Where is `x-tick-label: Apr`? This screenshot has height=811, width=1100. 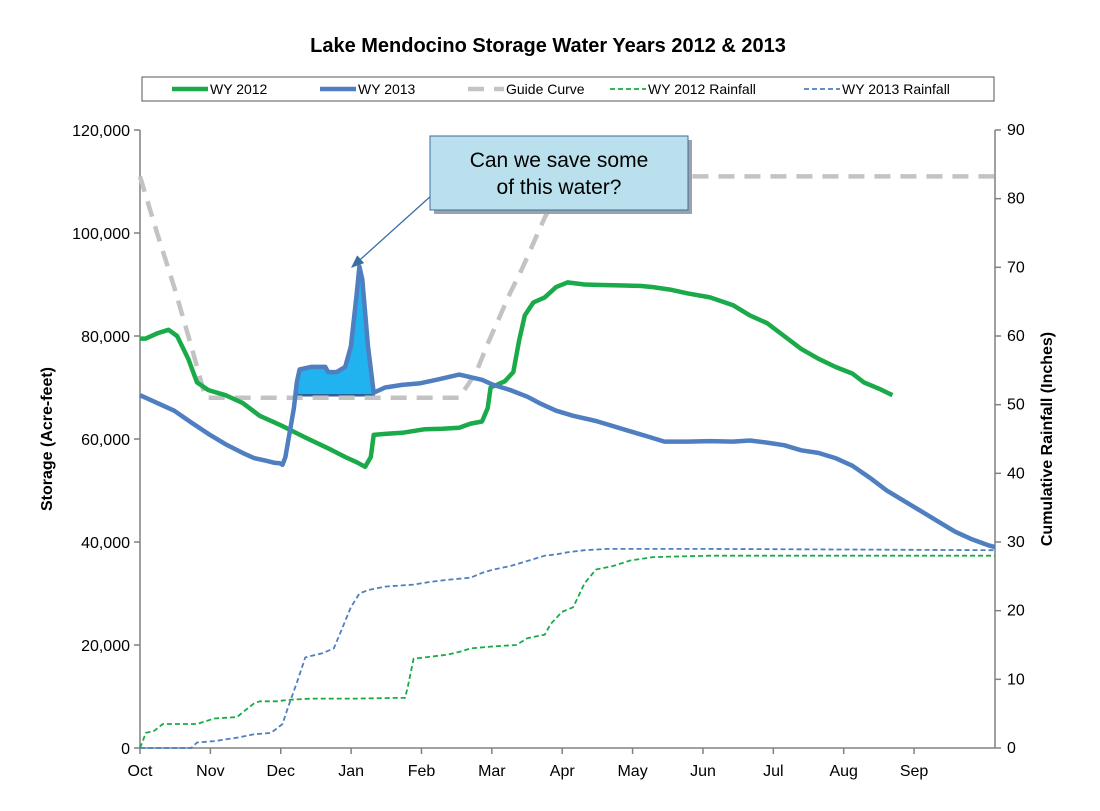 x-tick-label: Apr is located at coordinates (563, 771).